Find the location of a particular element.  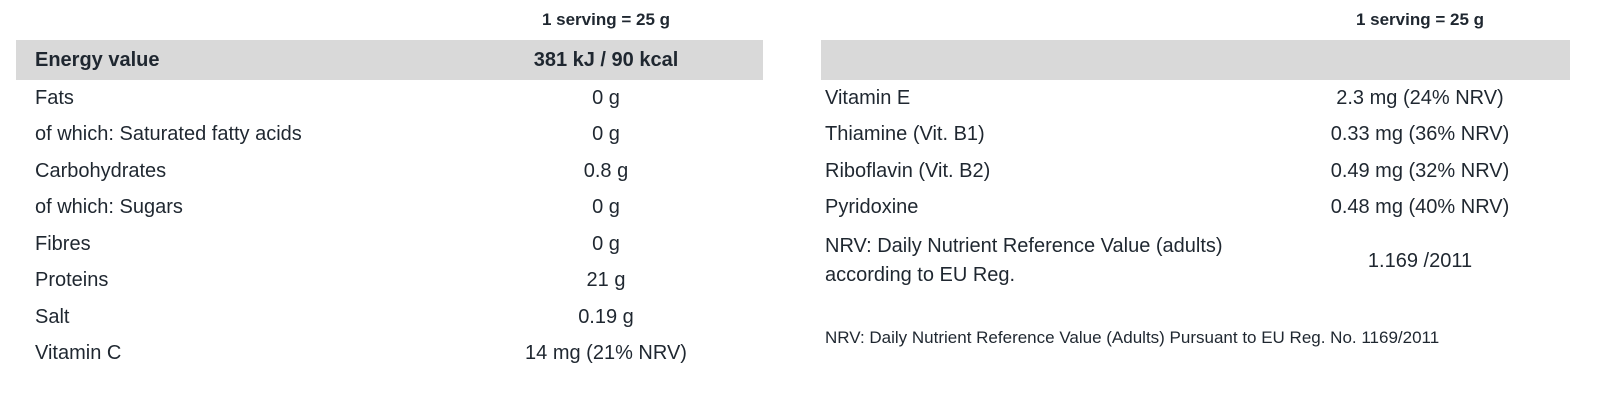

nutrient-value: 381 kJ / 90 kcal is located at coordinates (606, 59).